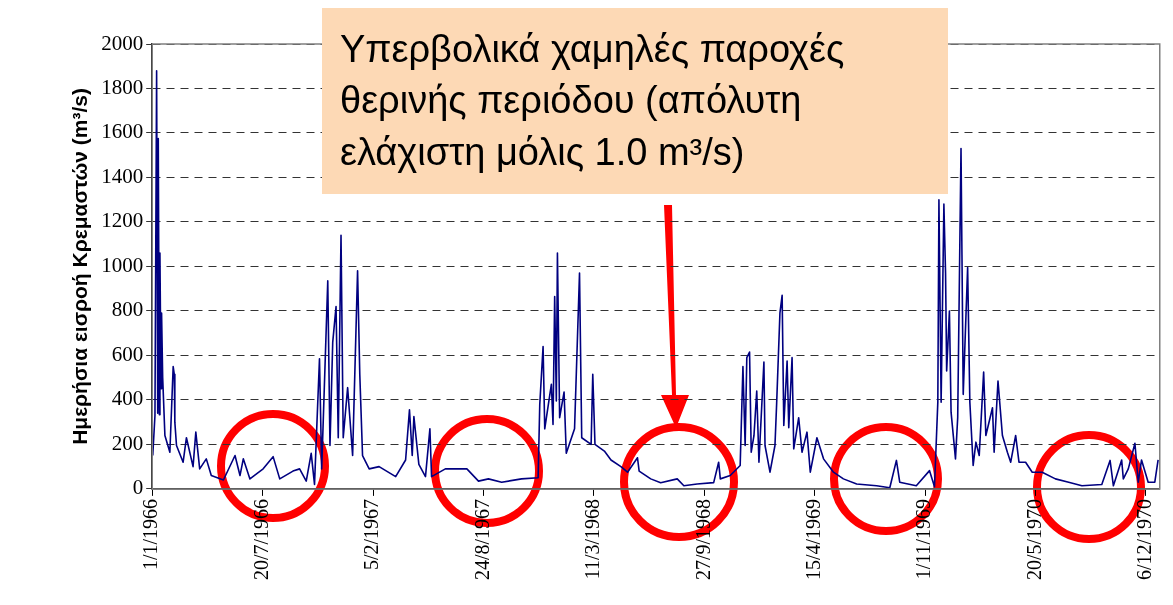  I want to click on x-tick-label: 1/1/1966, so click(150, 534).